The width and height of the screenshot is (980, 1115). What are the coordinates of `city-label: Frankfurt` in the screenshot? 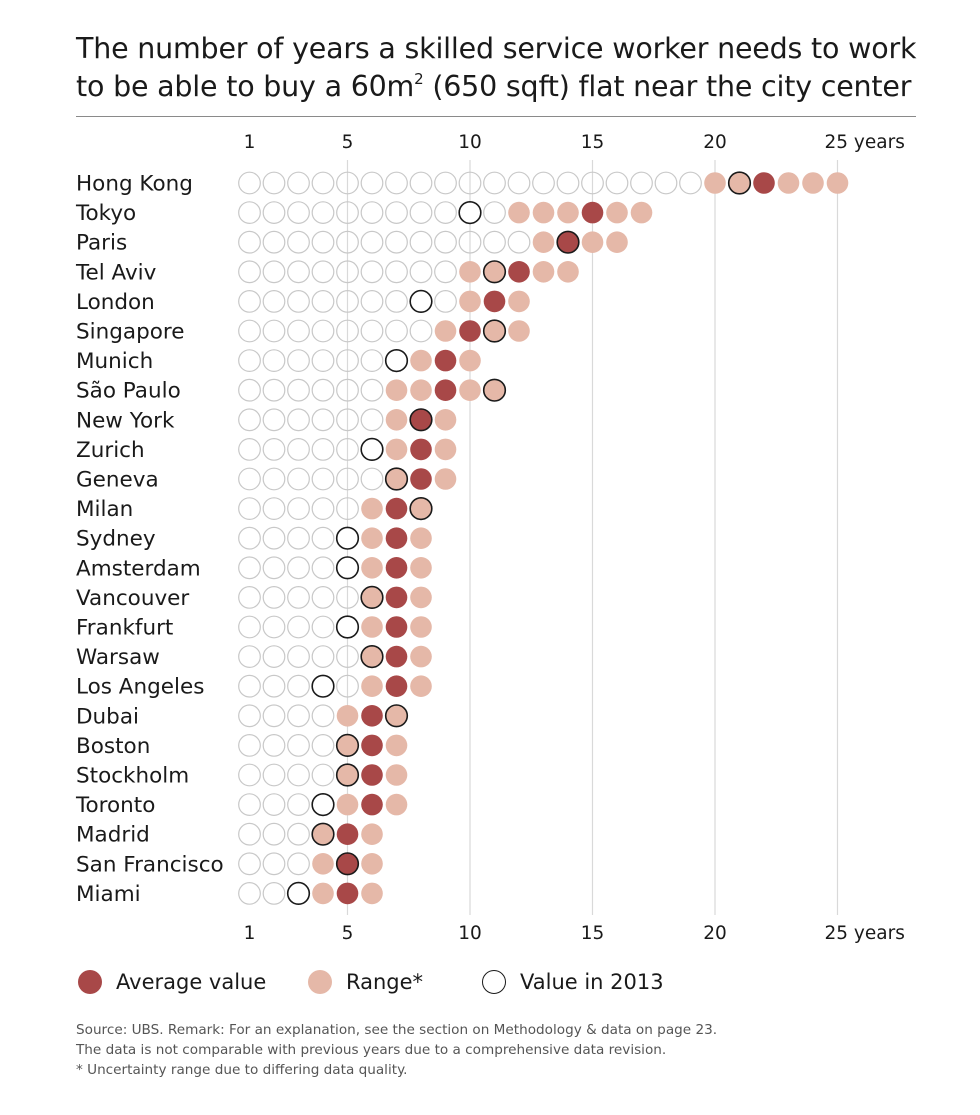 It's located at (124, 628).